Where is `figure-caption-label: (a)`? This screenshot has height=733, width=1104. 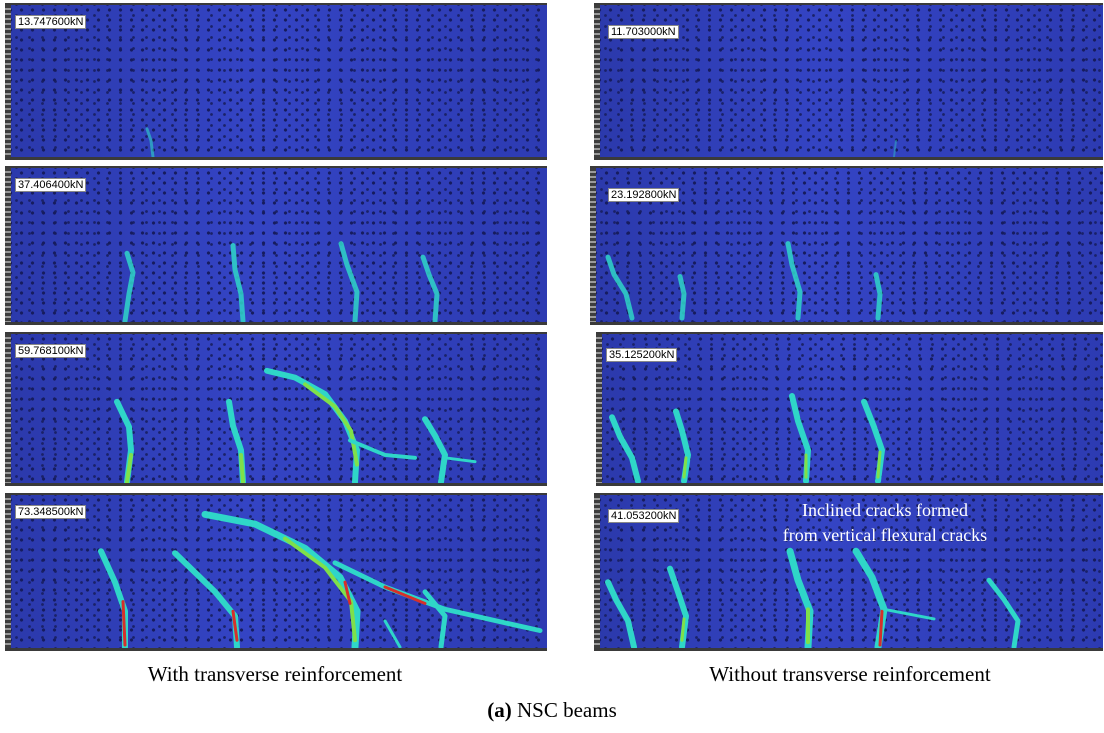 figure-caption-label: (a) is located at coordinates (499, 710).